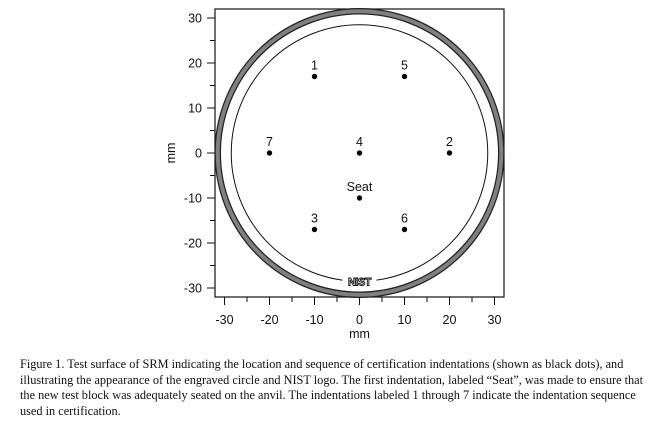 The image size is (659, 433). What do you see at coordinates (359, 142) in the screenshot?
I see `indentation-label: 4` at bounding box center [359, 142].